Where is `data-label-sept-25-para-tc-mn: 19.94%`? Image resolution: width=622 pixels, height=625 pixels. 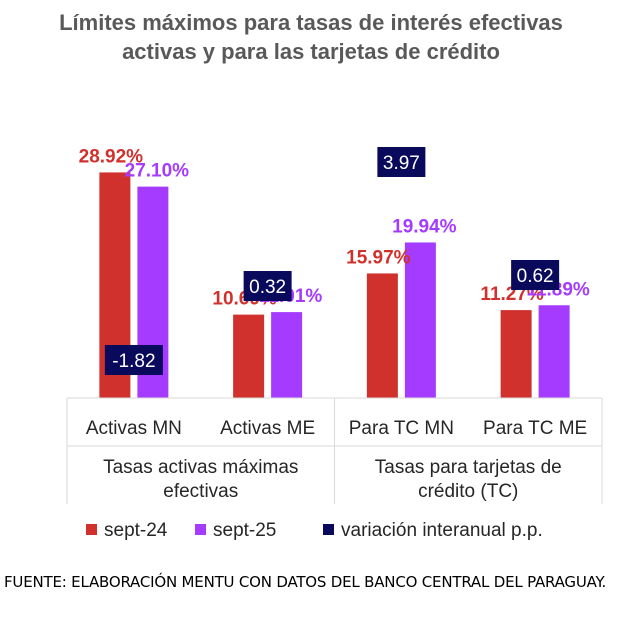 data-label-sept-25-para-tc-mn: 19.94% is located at coordinates (424, 226).